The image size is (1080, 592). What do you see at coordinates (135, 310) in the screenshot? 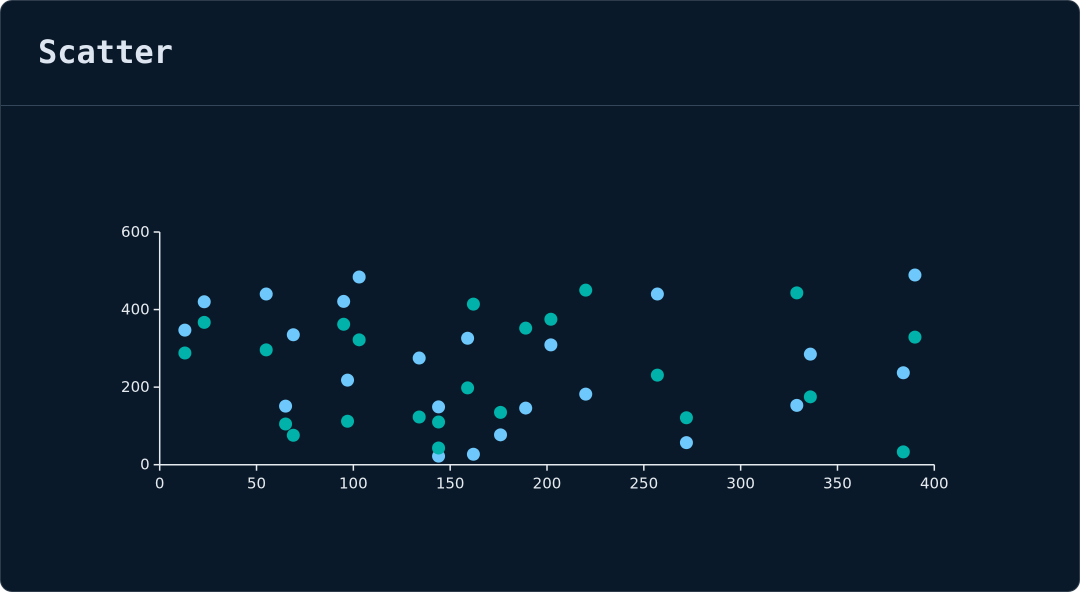
I see `y-tick-label: 400` at bounding box center [135, 310].